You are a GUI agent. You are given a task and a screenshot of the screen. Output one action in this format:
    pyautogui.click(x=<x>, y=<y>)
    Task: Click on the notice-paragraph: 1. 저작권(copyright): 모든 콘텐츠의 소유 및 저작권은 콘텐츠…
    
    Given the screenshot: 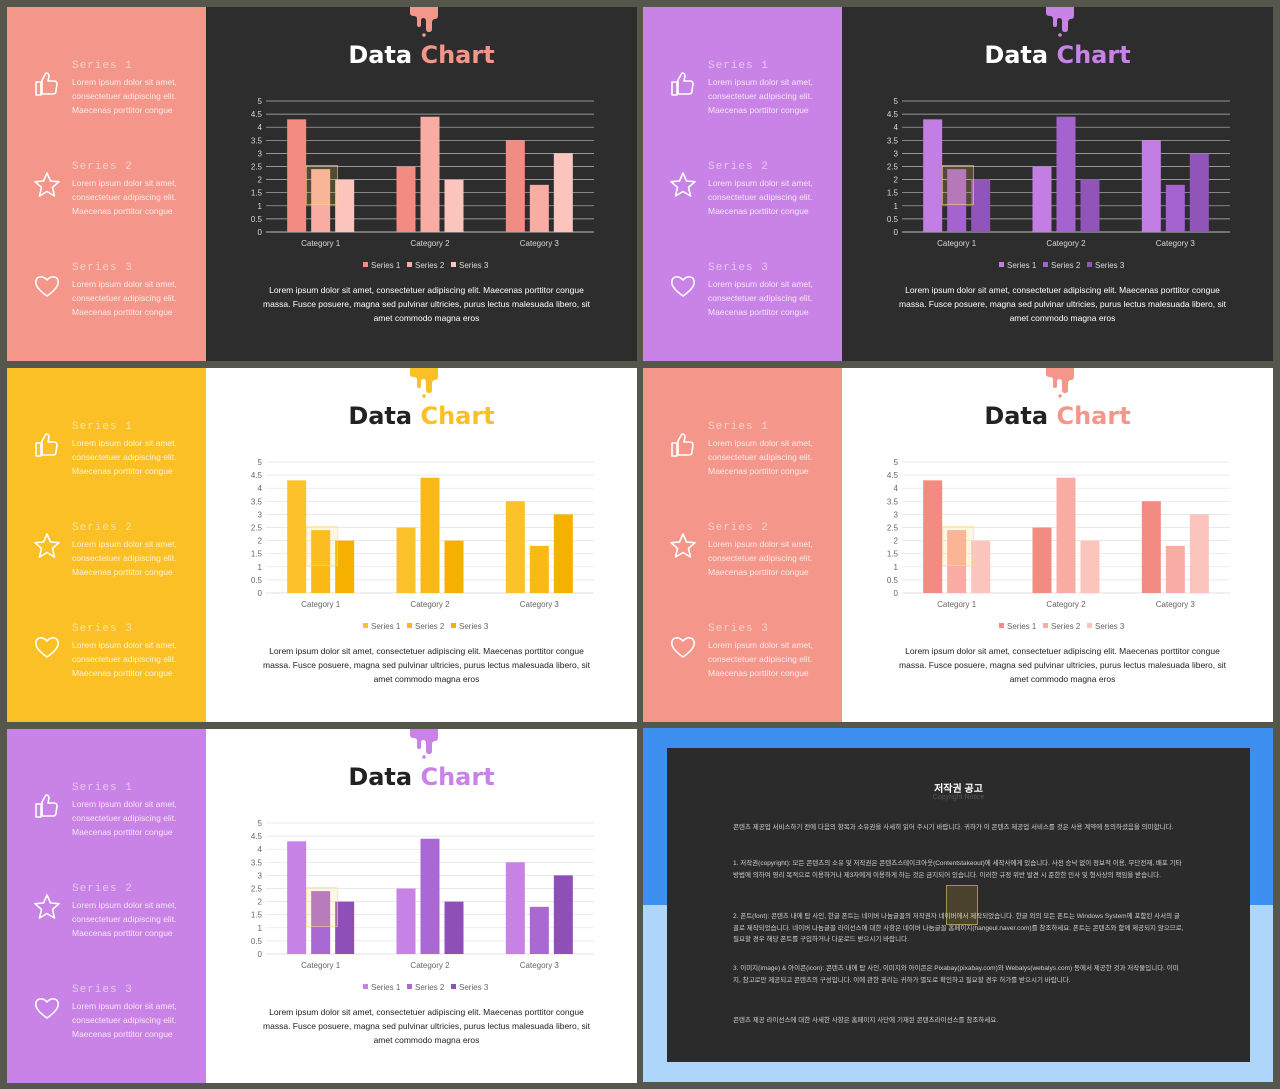 What is the action you would take?
    pyautogui.click(x=957, y=869)
    